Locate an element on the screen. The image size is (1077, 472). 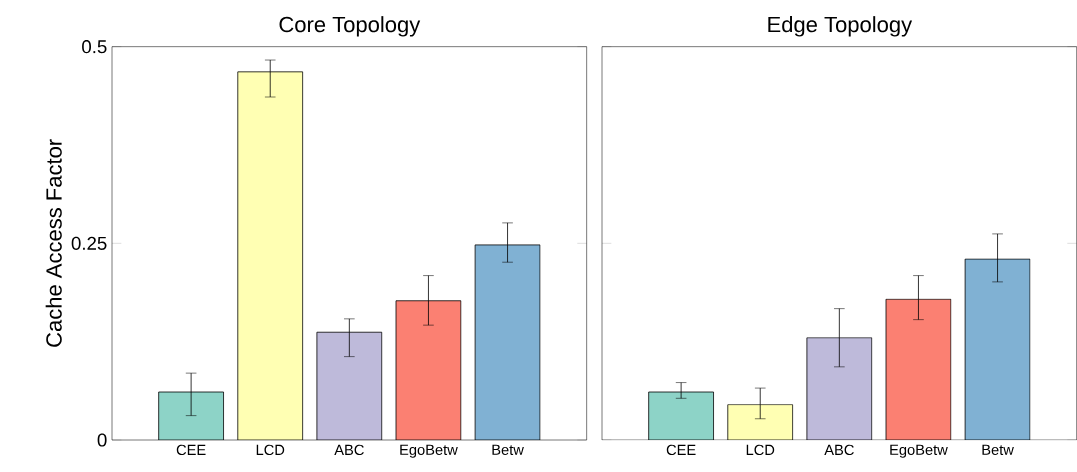
y-axis-title: Cache Access Factor is located at coordinates (53, 243).